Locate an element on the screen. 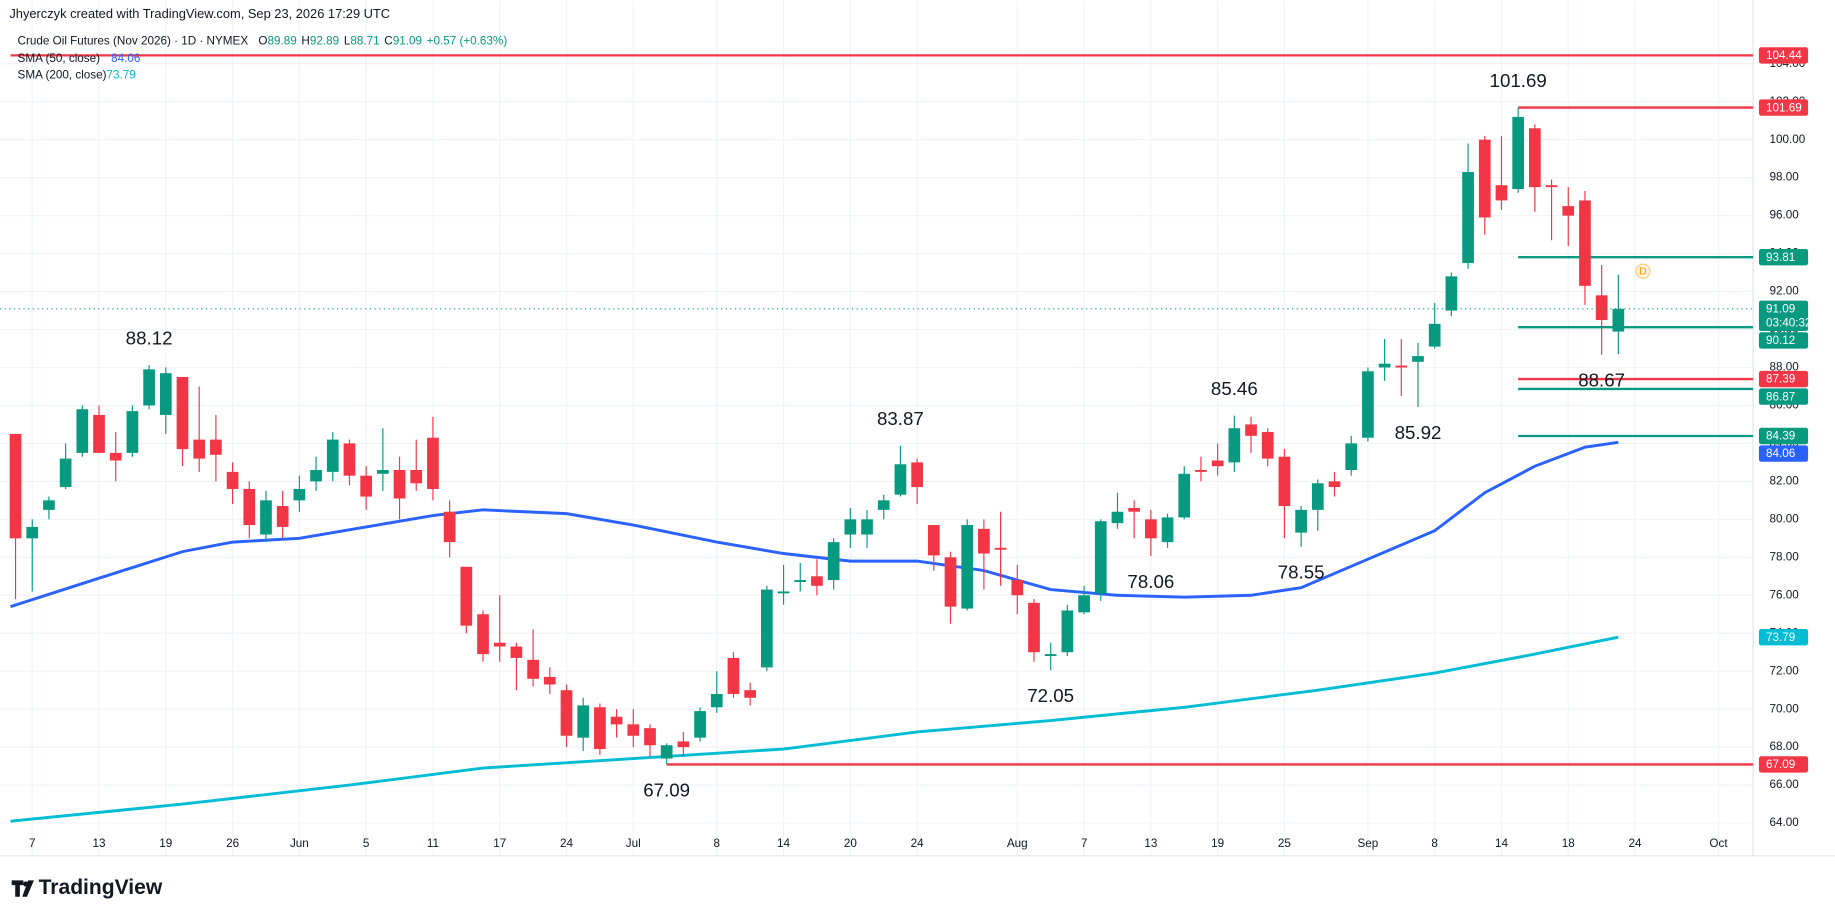  x-tick-label: Jun is located at coordinates (299, 843).